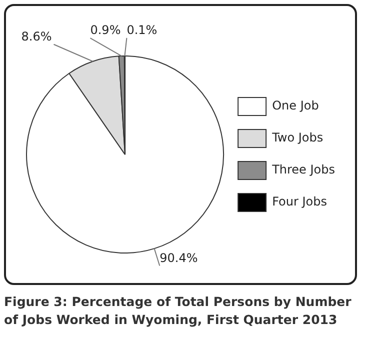 The height and width of the screenshot is (349, 365). What do you see at coordinates (105, 30) in the screenshot?
I see `data-label: 0.9%` at bounding box center [105, 30].